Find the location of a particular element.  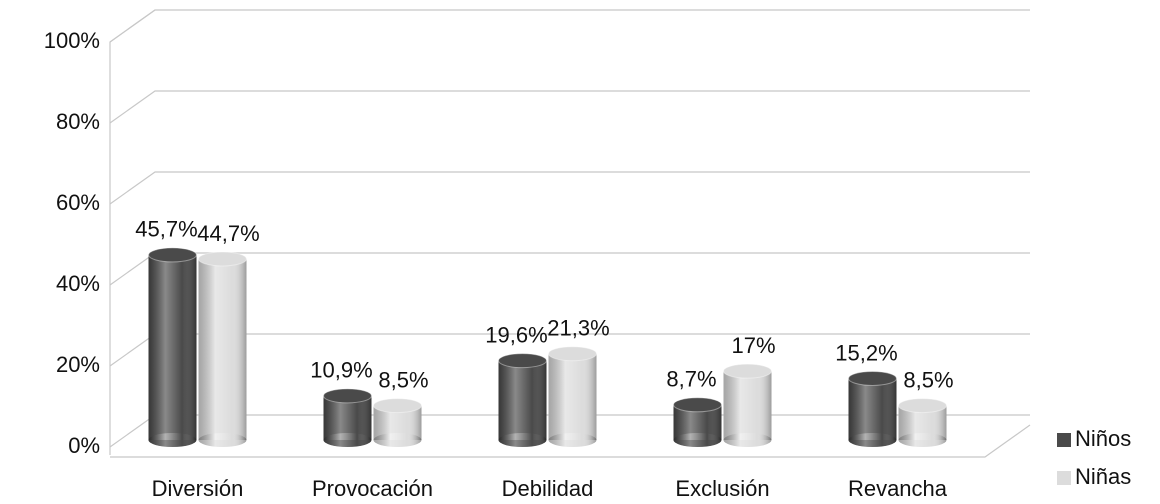

y-tick-label: 60% is located at coordinates (78, 202).